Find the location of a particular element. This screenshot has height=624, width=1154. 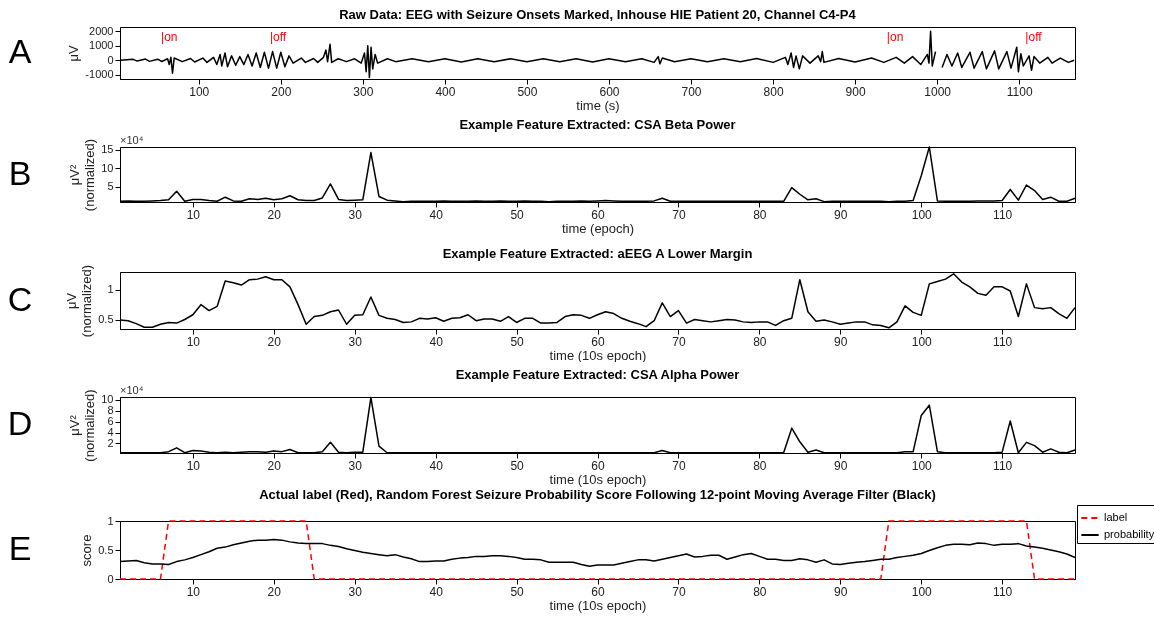

y-tick-label: 1000 is located at coordinates (101, 45).